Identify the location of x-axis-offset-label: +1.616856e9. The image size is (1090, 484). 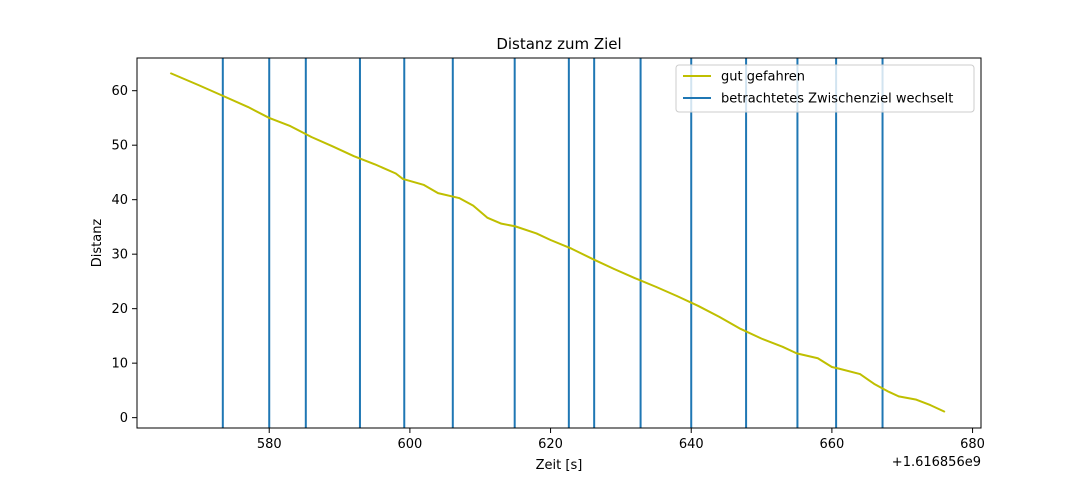
(936, 462).